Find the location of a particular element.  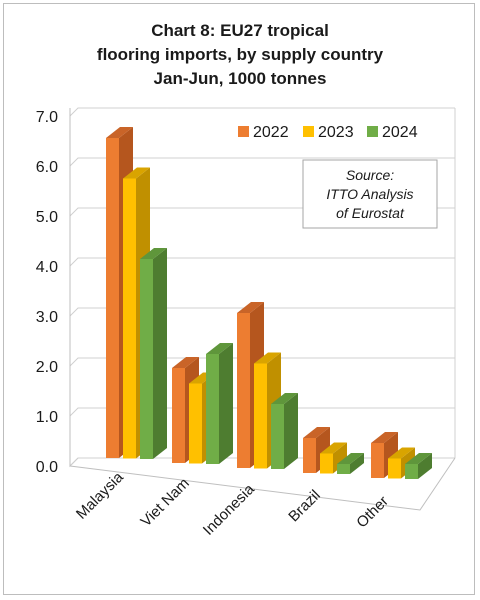

legend: 2022 2023 2024 is located at coordinates (328, 132).